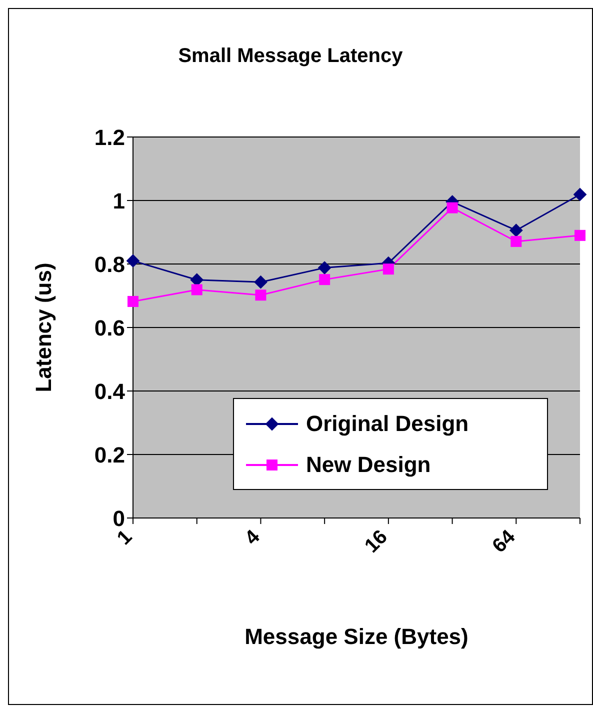 The width and height of the screenshot is (593, 715). What do you see at coordinates (109, 455) in the screenshot?
I see `y-tick-label: 0.2` at bounding box center [109, 455].